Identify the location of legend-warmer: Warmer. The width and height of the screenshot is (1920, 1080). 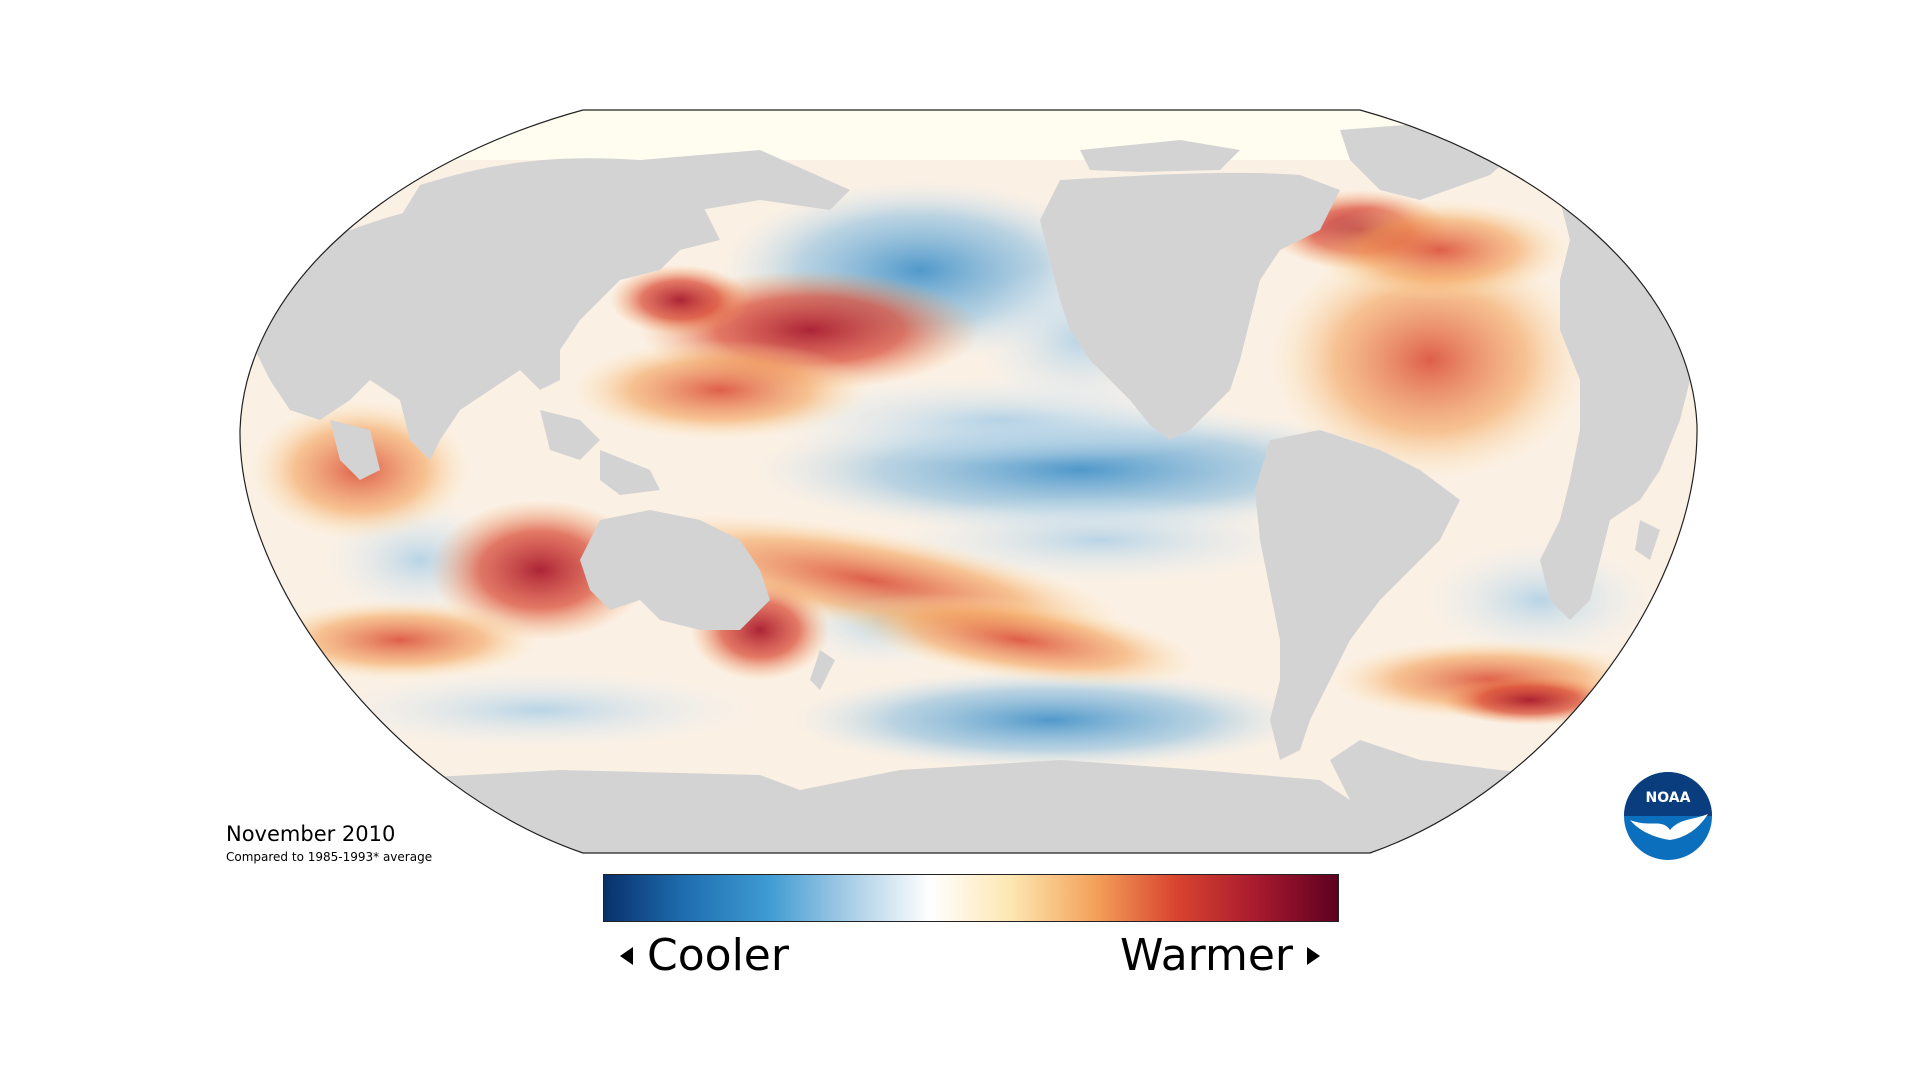
(1220, 955).